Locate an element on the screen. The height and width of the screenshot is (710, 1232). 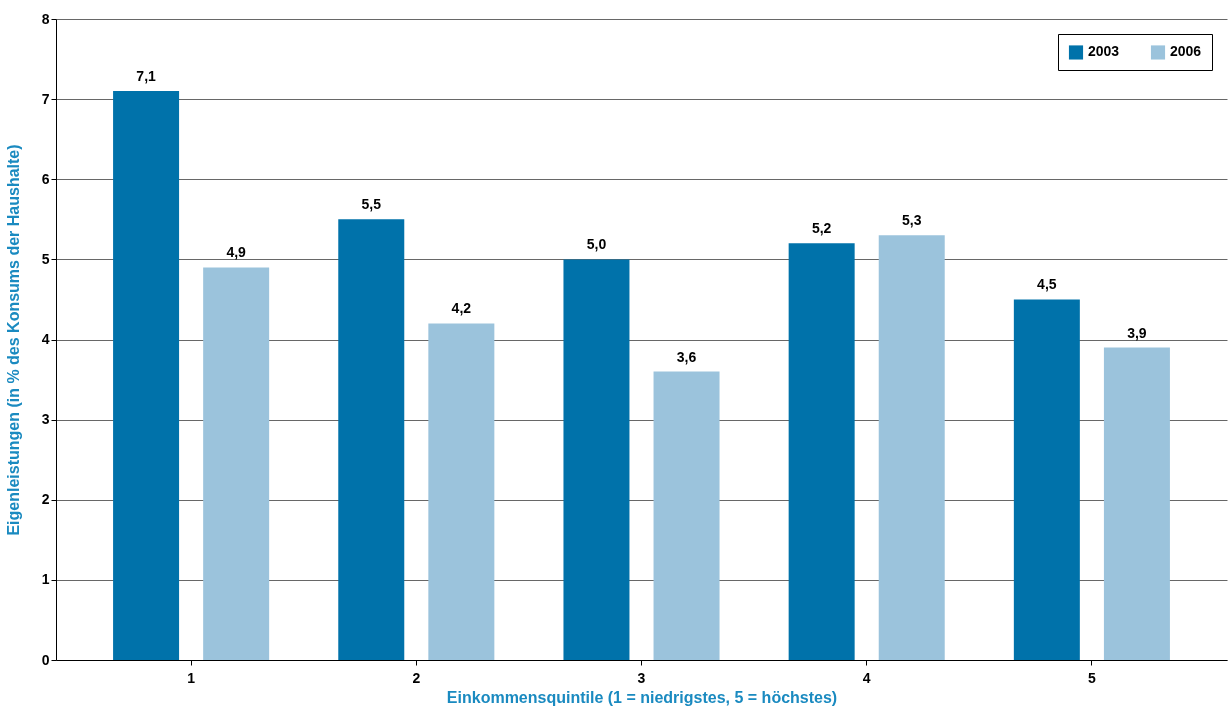
data-label: 3,9 is located at coordinates (1137, 332).